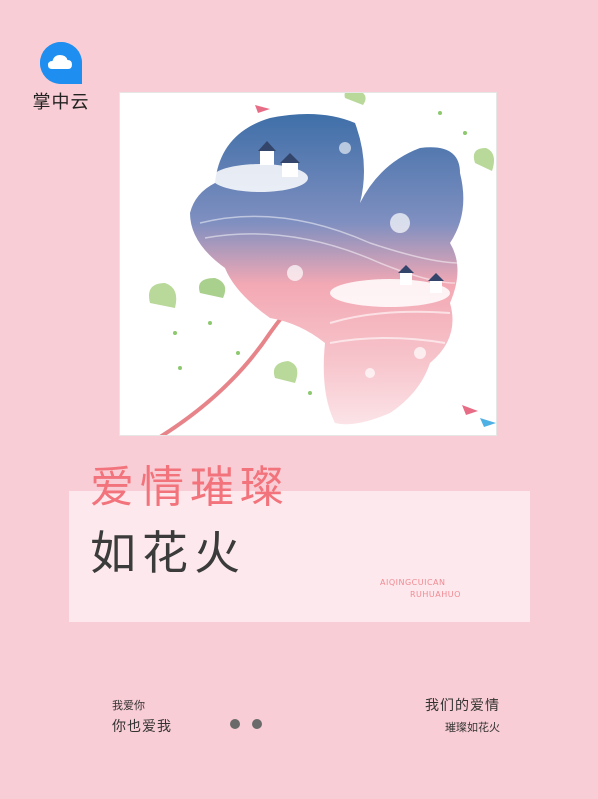 The width and height of the screenshot is (598, 799). What do you see at coordinates (472, 727) in the screenshot?
I see `footer-right-line2: 璀璨如花火` at bounding box center [472, 727].